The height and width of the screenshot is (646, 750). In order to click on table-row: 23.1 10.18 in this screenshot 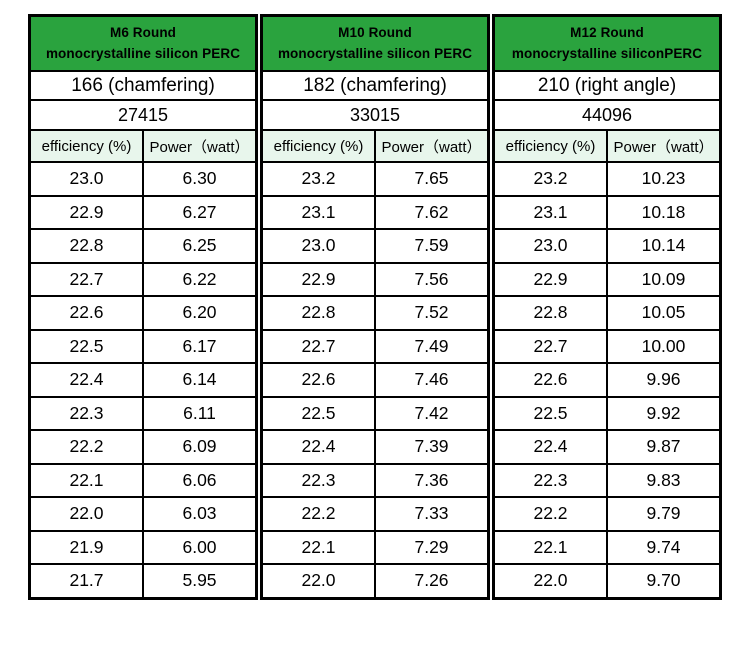, I will do `click(607, 212)`.